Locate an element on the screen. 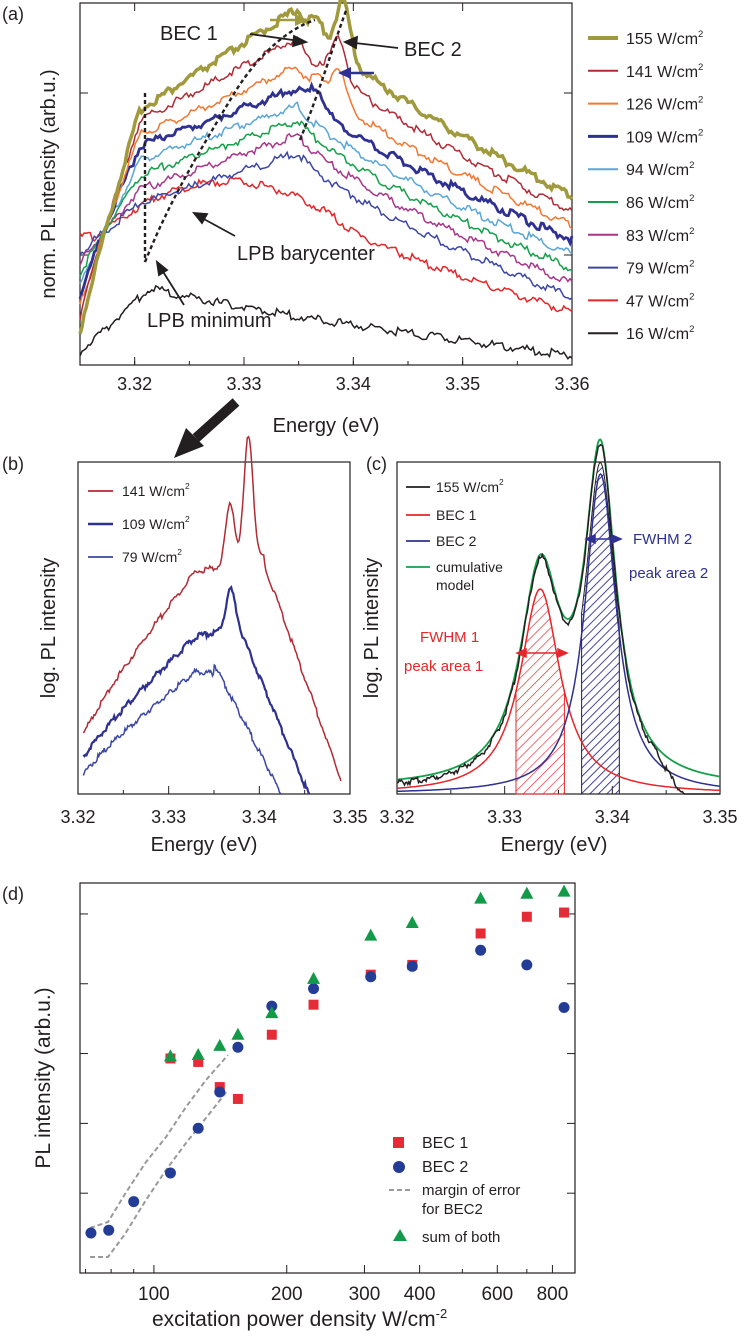  panel-label-c: (c) is located at coordinates (376, 464).